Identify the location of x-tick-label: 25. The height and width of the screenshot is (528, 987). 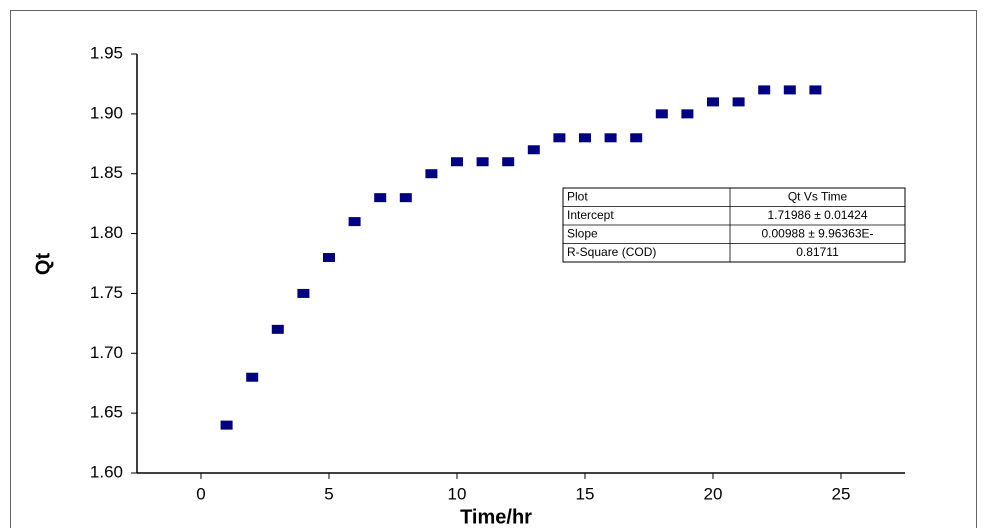
(841, 493).